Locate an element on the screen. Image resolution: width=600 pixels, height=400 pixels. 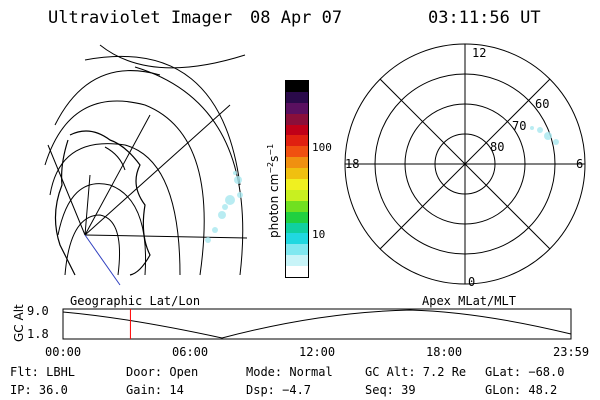
date-label: 08 Apr 07 is located at coordinates (296, 18).